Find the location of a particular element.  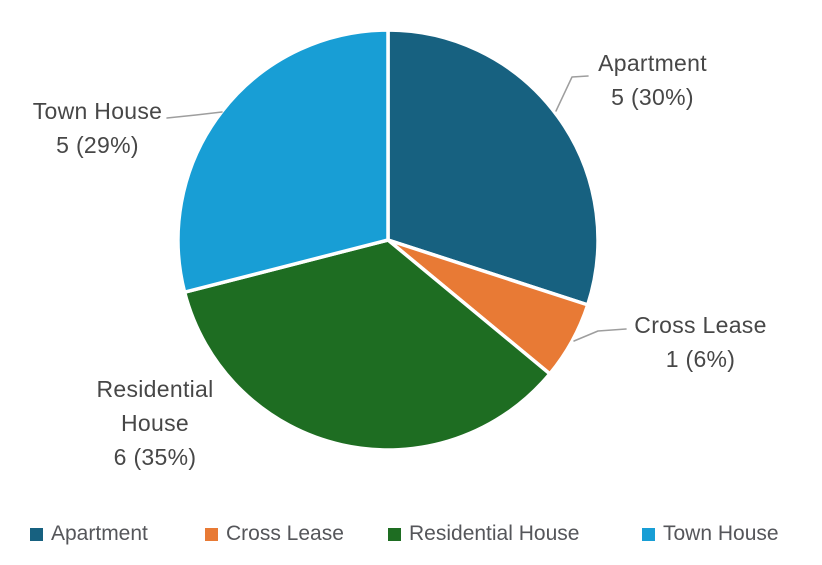

legend-label-cross-lease: Cross Lease is located at coordinates (285, 533).